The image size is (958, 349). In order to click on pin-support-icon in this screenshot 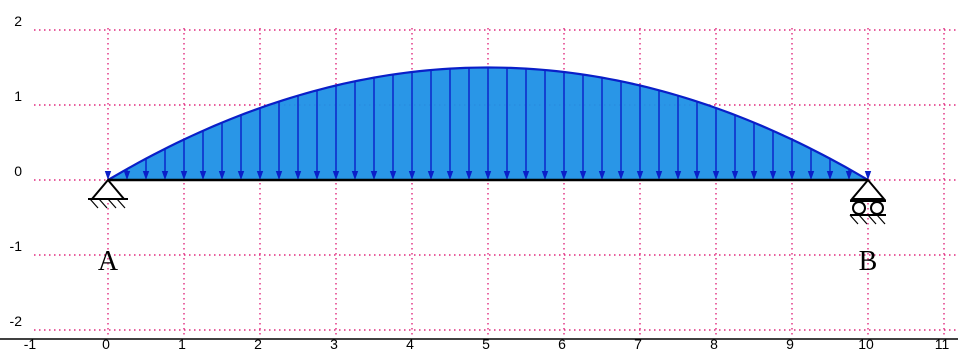, I will do `click(108, 193)`.